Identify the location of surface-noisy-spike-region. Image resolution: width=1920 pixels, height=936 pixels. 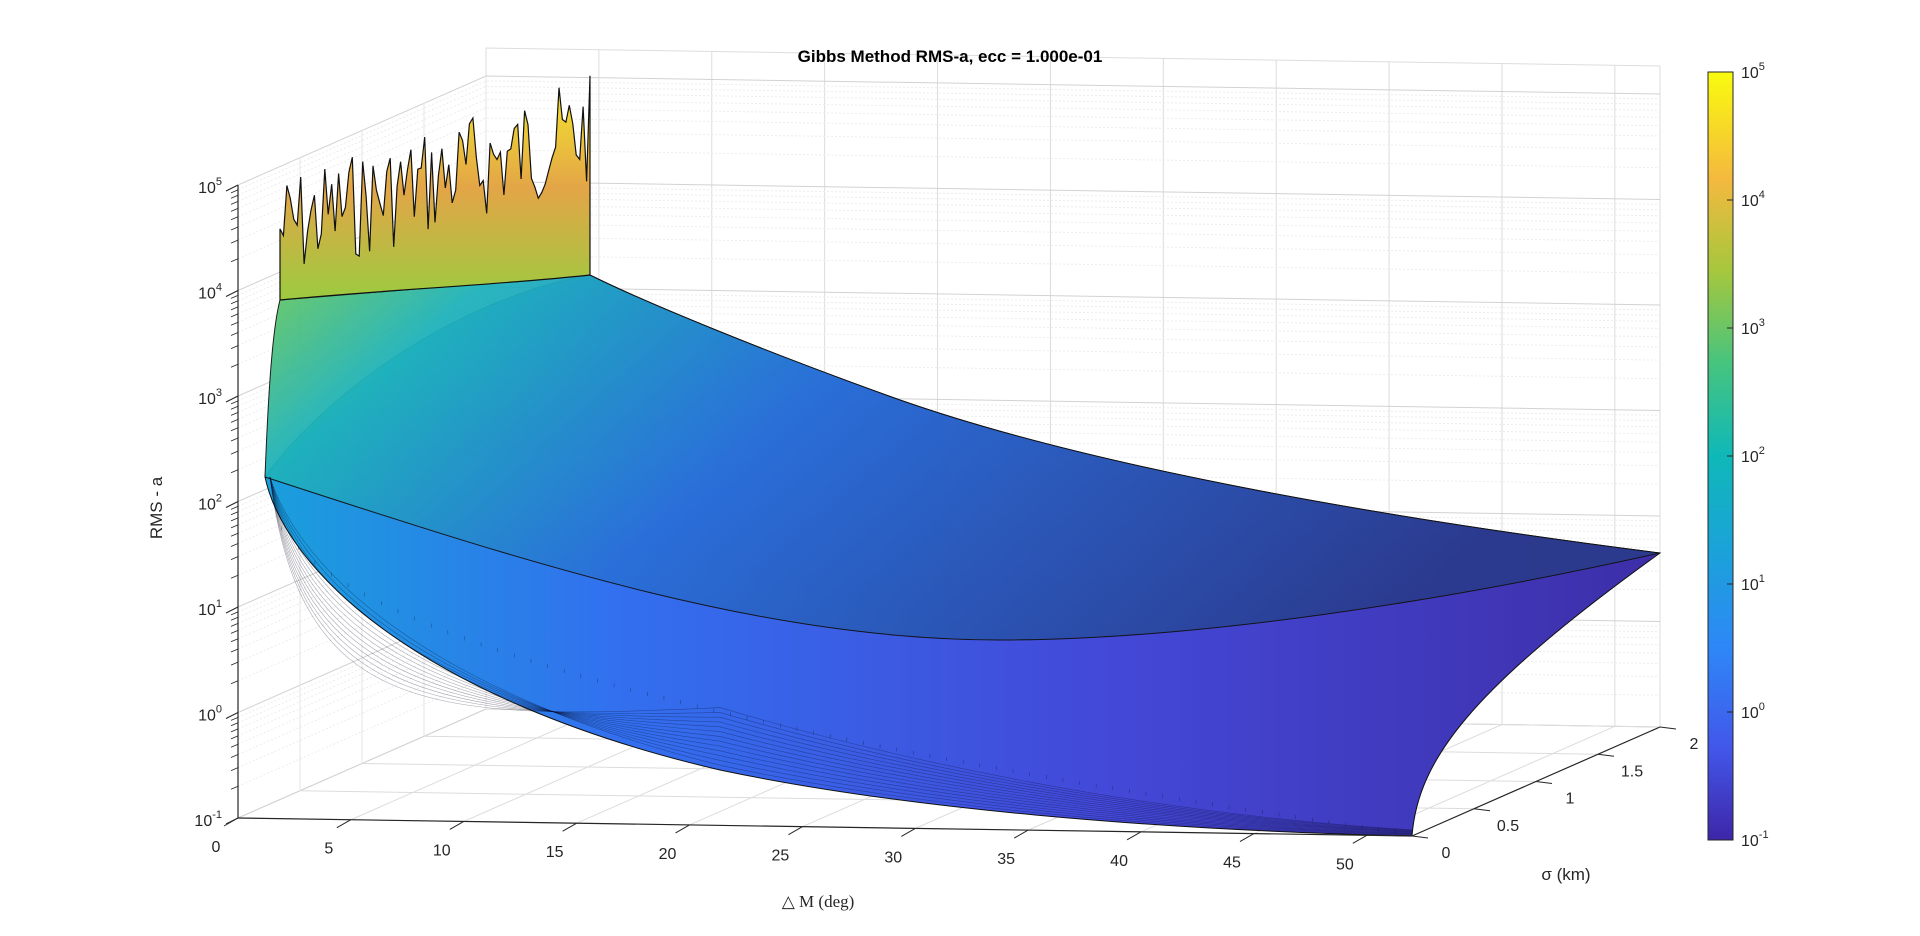
(435, 188).